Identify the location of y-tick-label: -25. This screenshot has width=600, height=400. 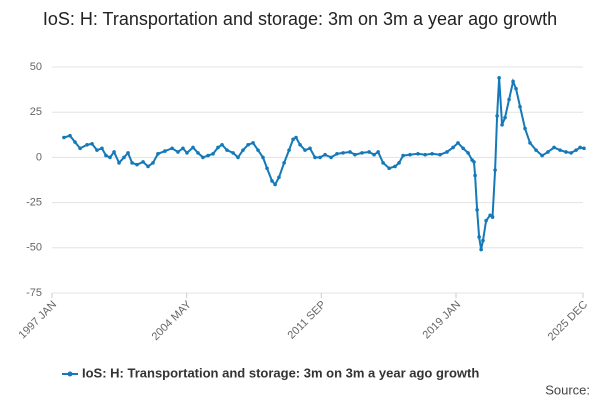
(34, 203).